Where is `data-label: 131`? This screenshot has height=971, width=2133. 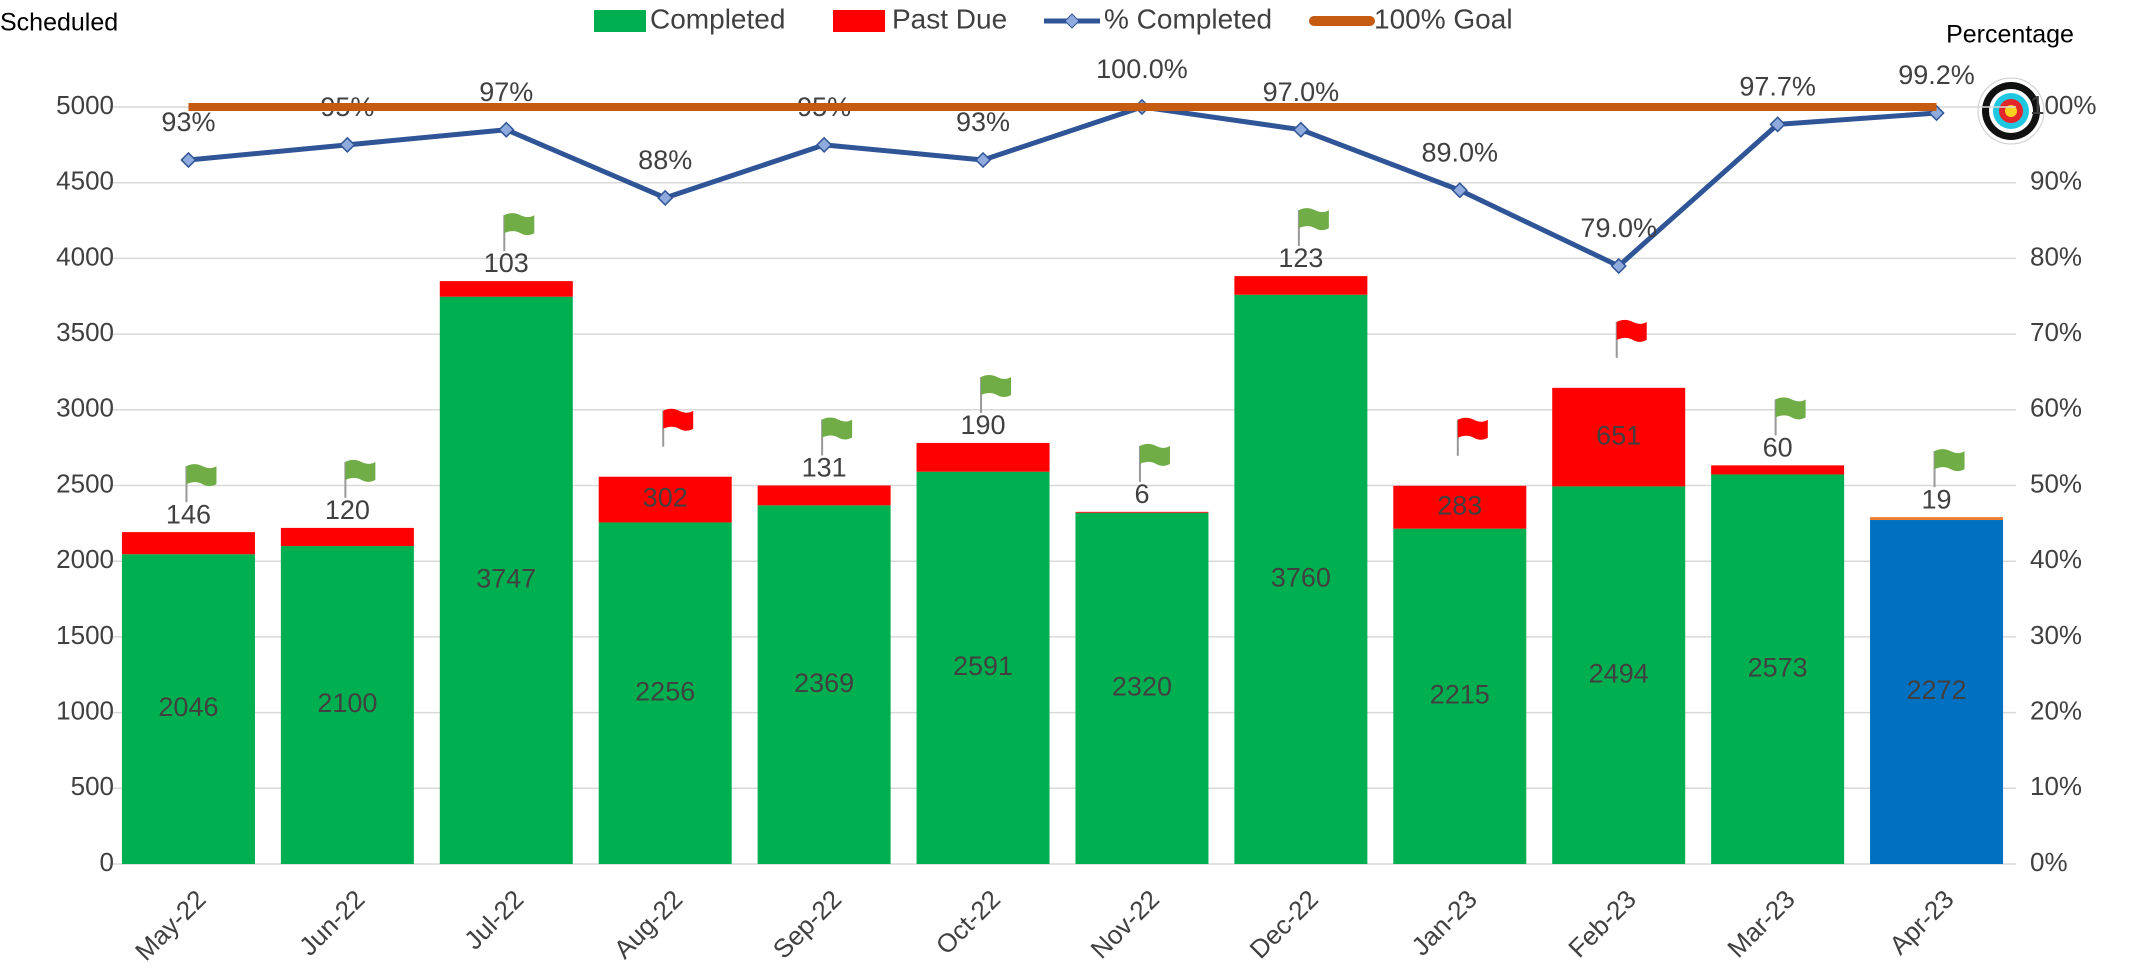
data-label: 131 is located at coordinates (824, 468).